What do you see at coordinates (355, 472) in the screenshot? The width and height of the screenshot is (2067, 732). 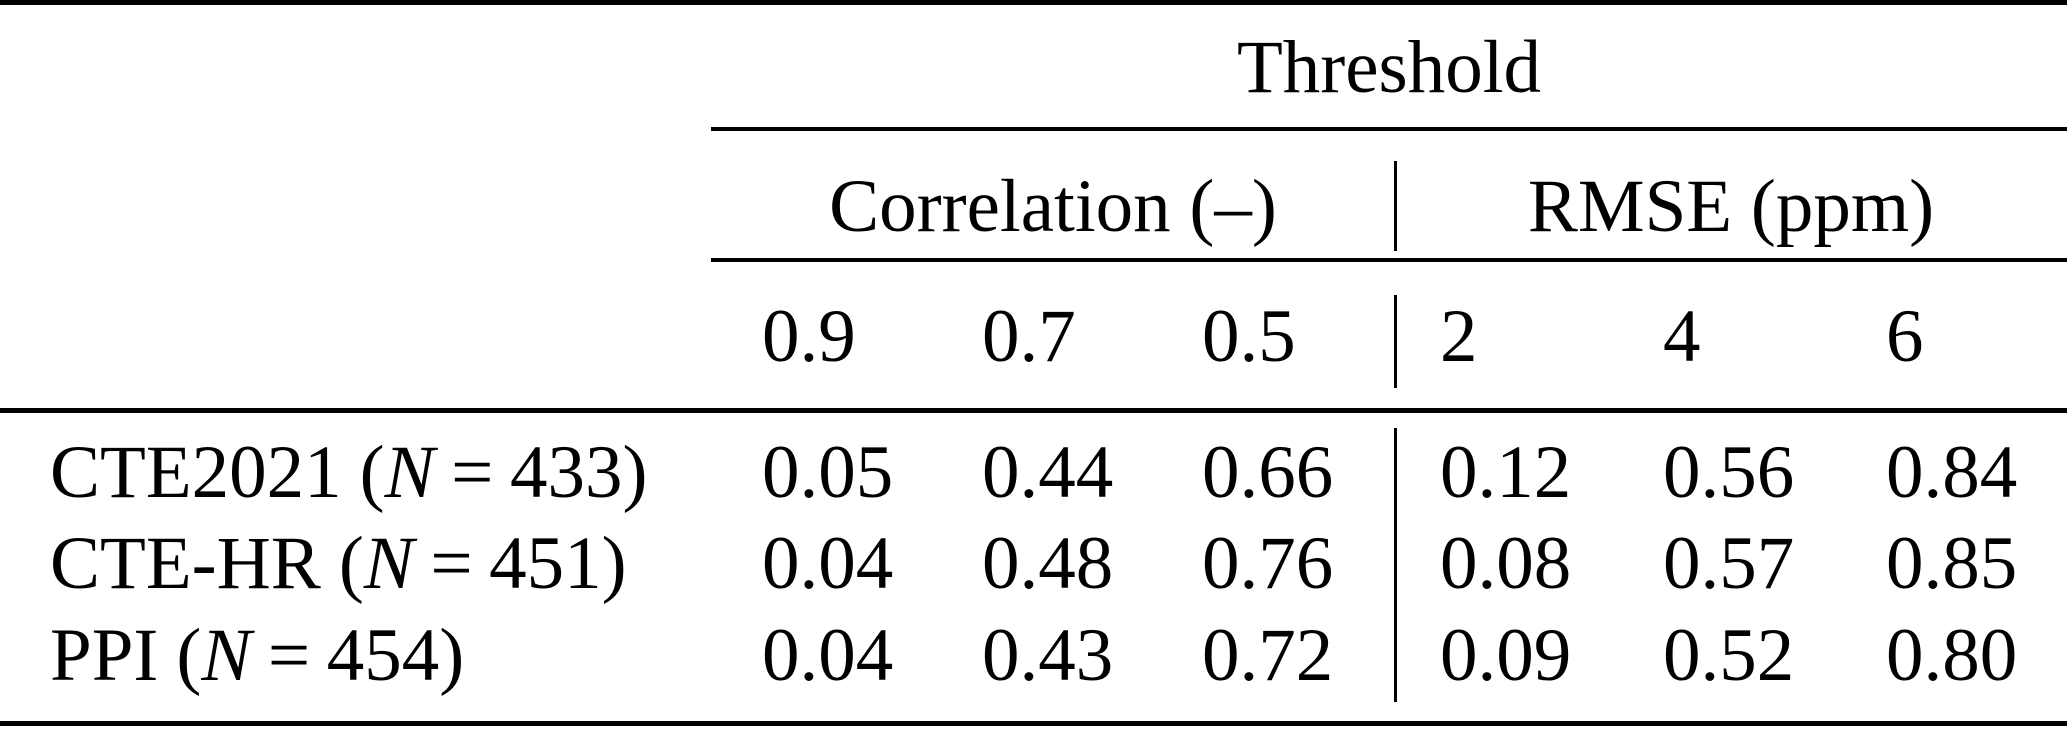 I see `row-label: CTE2021 (N = 433)` at bounding box center [355, 472].